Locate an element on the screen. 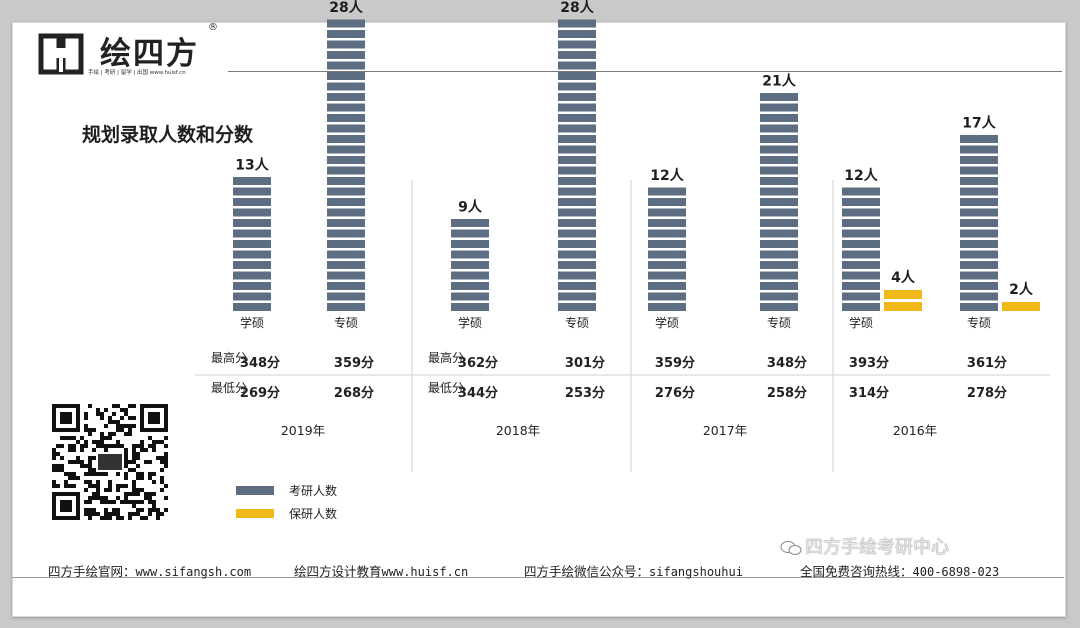 Image resolution: width=1080 pixels, height=628 pixels. footer-site: 四方手绘官网：www.sifangsh.com is located at coordinates (149, 570).